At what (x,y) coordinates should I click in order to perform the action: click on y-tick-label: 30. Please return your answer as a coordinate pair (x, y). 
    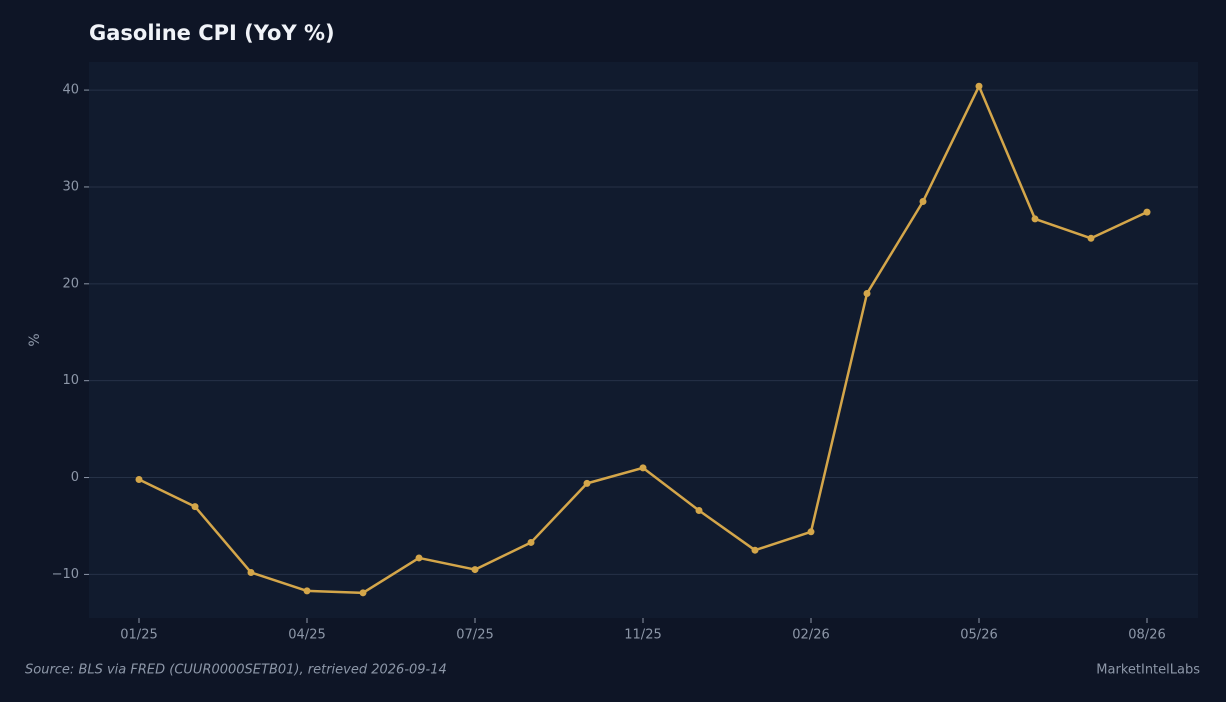
    Looking at the image, I should click on (70, 186).